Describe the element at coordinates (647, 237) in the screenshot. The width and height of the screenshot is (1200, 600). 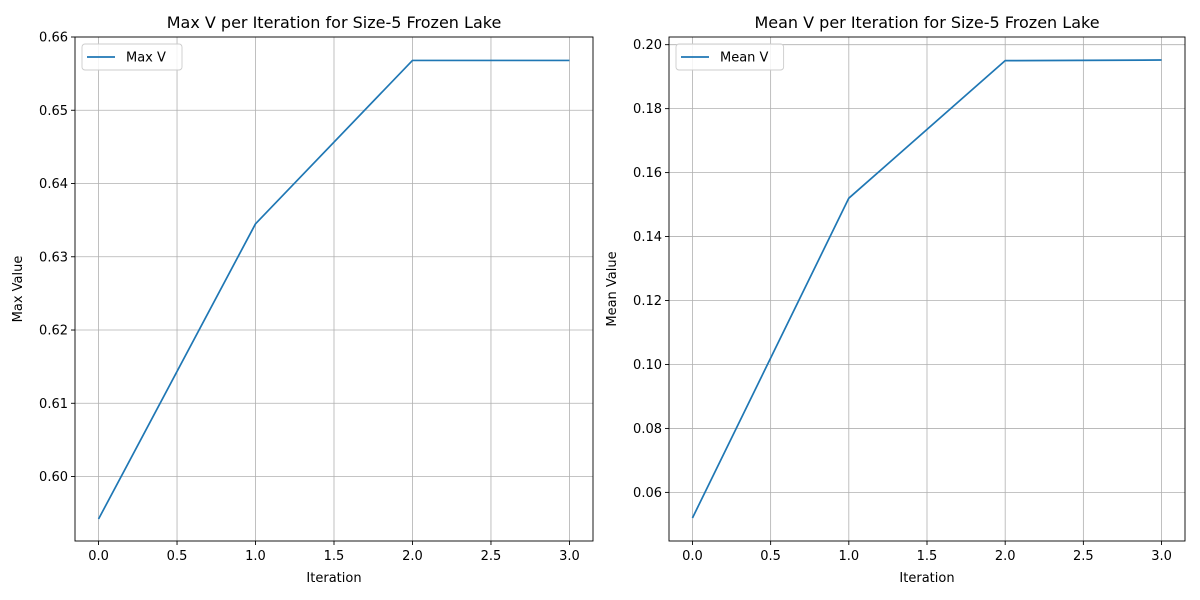
I see `chart-2-y-tick-label: 0.14` at that location.